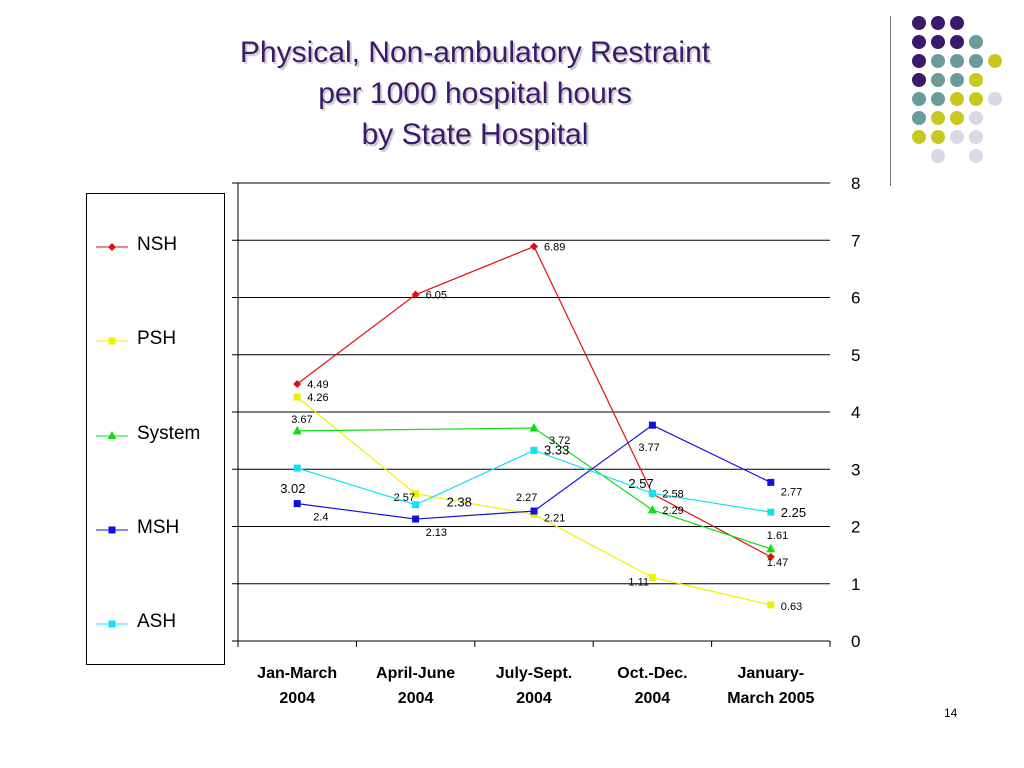 The width and height of the screenshot is (1024, 768). I want to click on legend-label-ash: ASH, so click(157, 621).